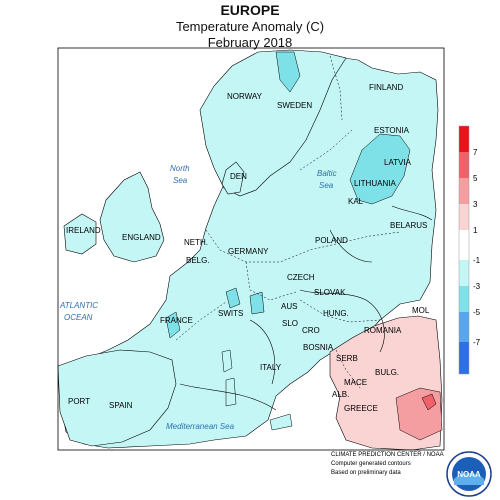 The height and width of the screenshot is (500, 500). What do you see at coordinates (327, 173) in the screenshot?
I see `label-baltic-sea-1: Baltic` at bounding box center [327, 173].